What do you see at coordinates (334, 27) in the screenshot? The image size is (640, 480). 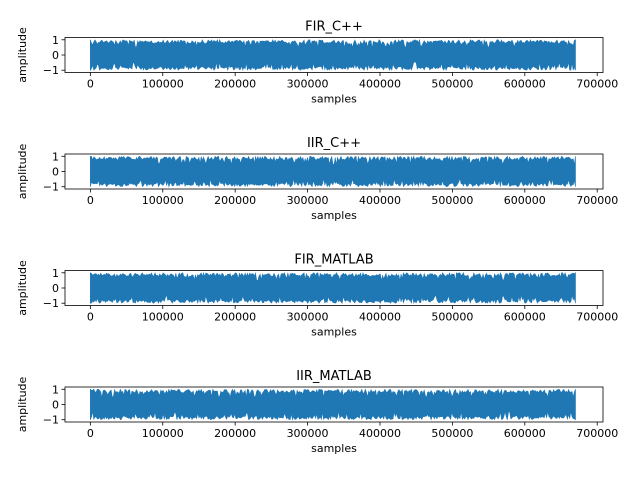 I see `subplot-title: FIR_C++` at bounding box center [334, 27].